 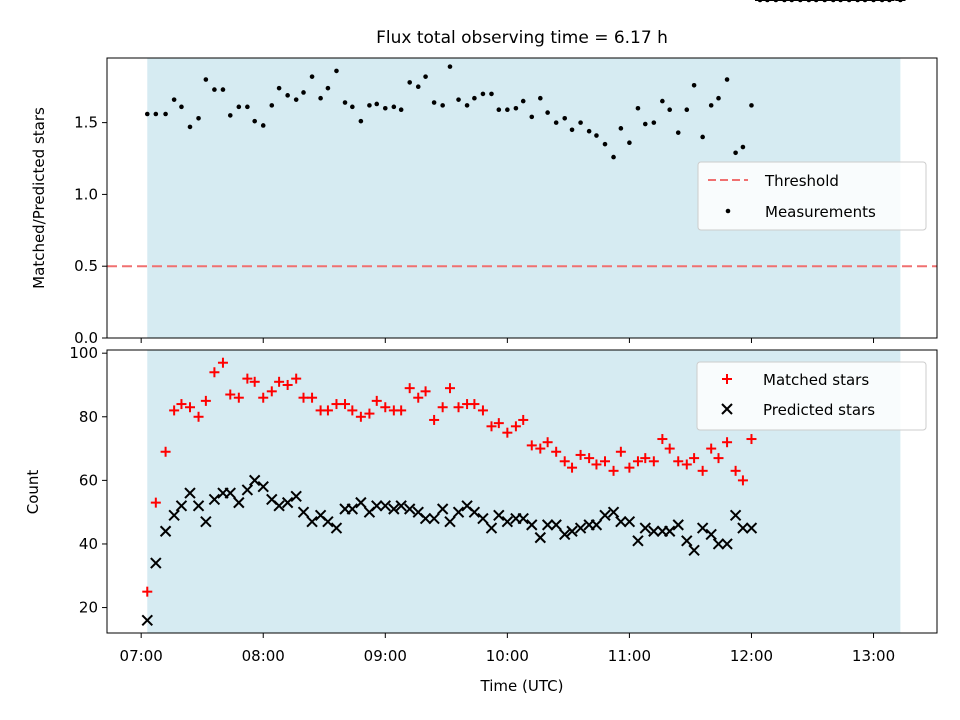 What do you see at coordinates (39, 198) in the screenshot?
I see `top-ylabel: Matched/Predicted stars` at bounding box center [39, 198].